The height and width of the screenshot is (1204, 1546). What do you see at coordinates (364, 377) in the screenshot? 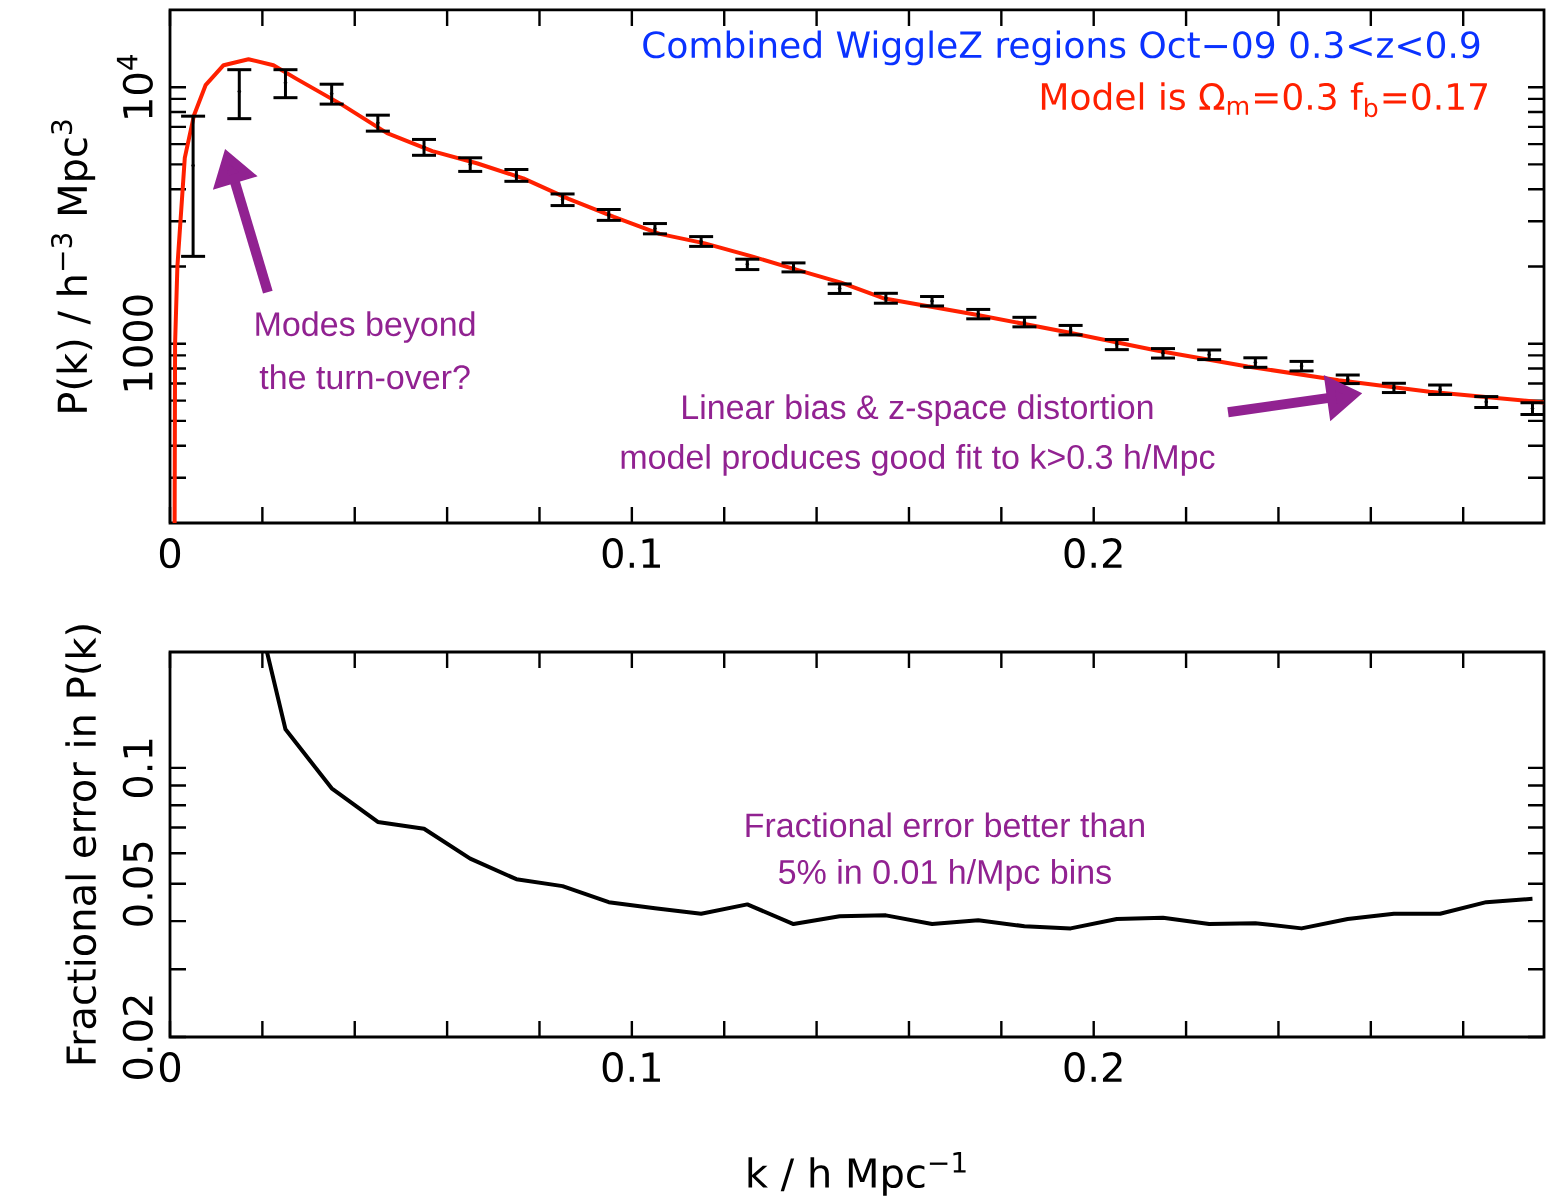
I see `annotation: the turn-over?` at bounding box center [364, 377].